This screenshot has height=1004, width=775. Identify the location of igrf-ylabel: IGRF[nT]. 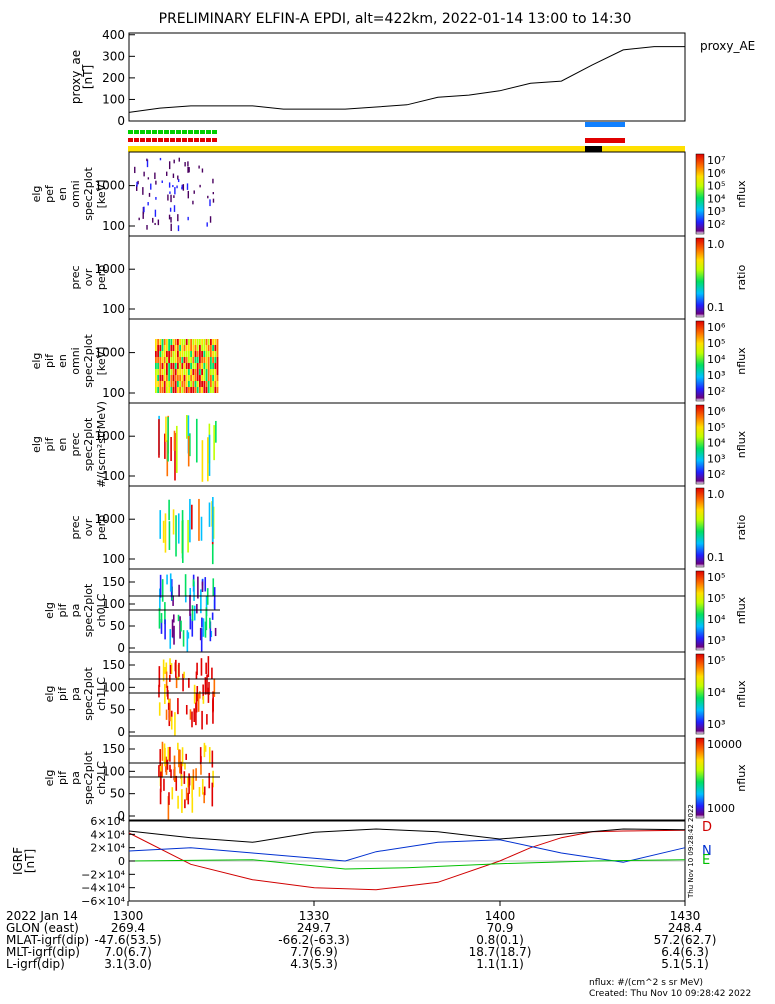
(24, 861).